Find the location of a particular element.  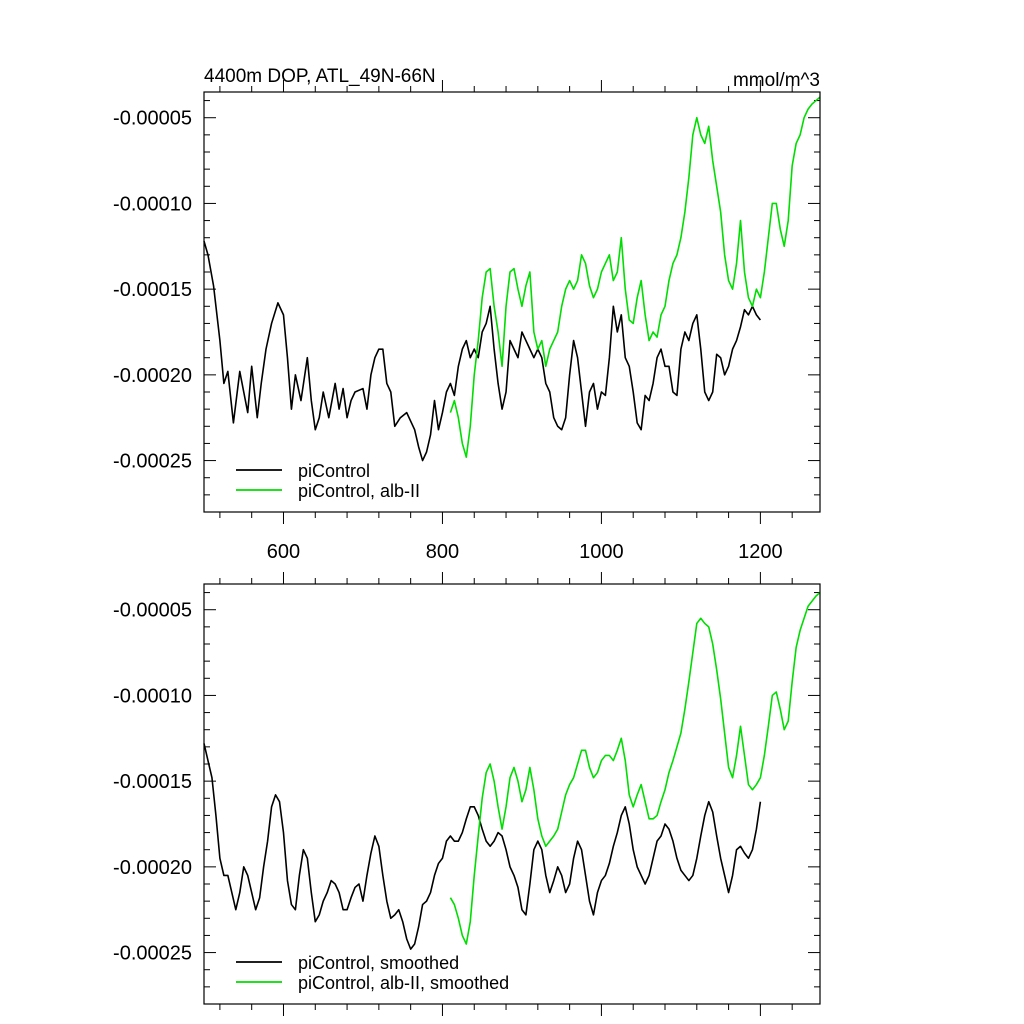

bottom-y-tick-label: -0.00010 is located at coordinates (152, 696).